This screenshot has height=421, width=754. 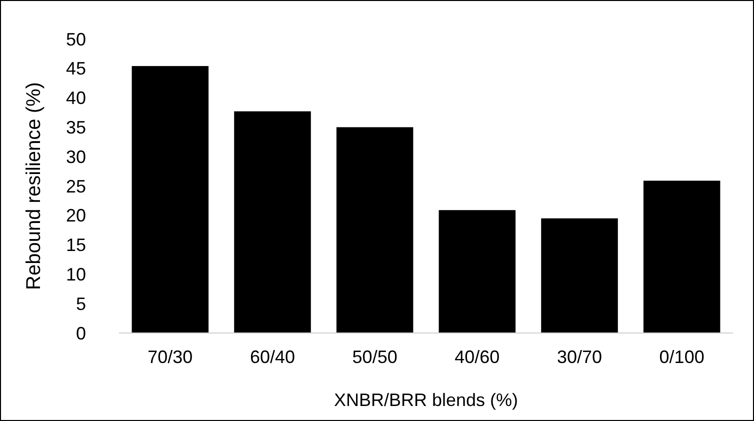 I want to click on x-tick-label: 40/60, so click(x=477, y=357).